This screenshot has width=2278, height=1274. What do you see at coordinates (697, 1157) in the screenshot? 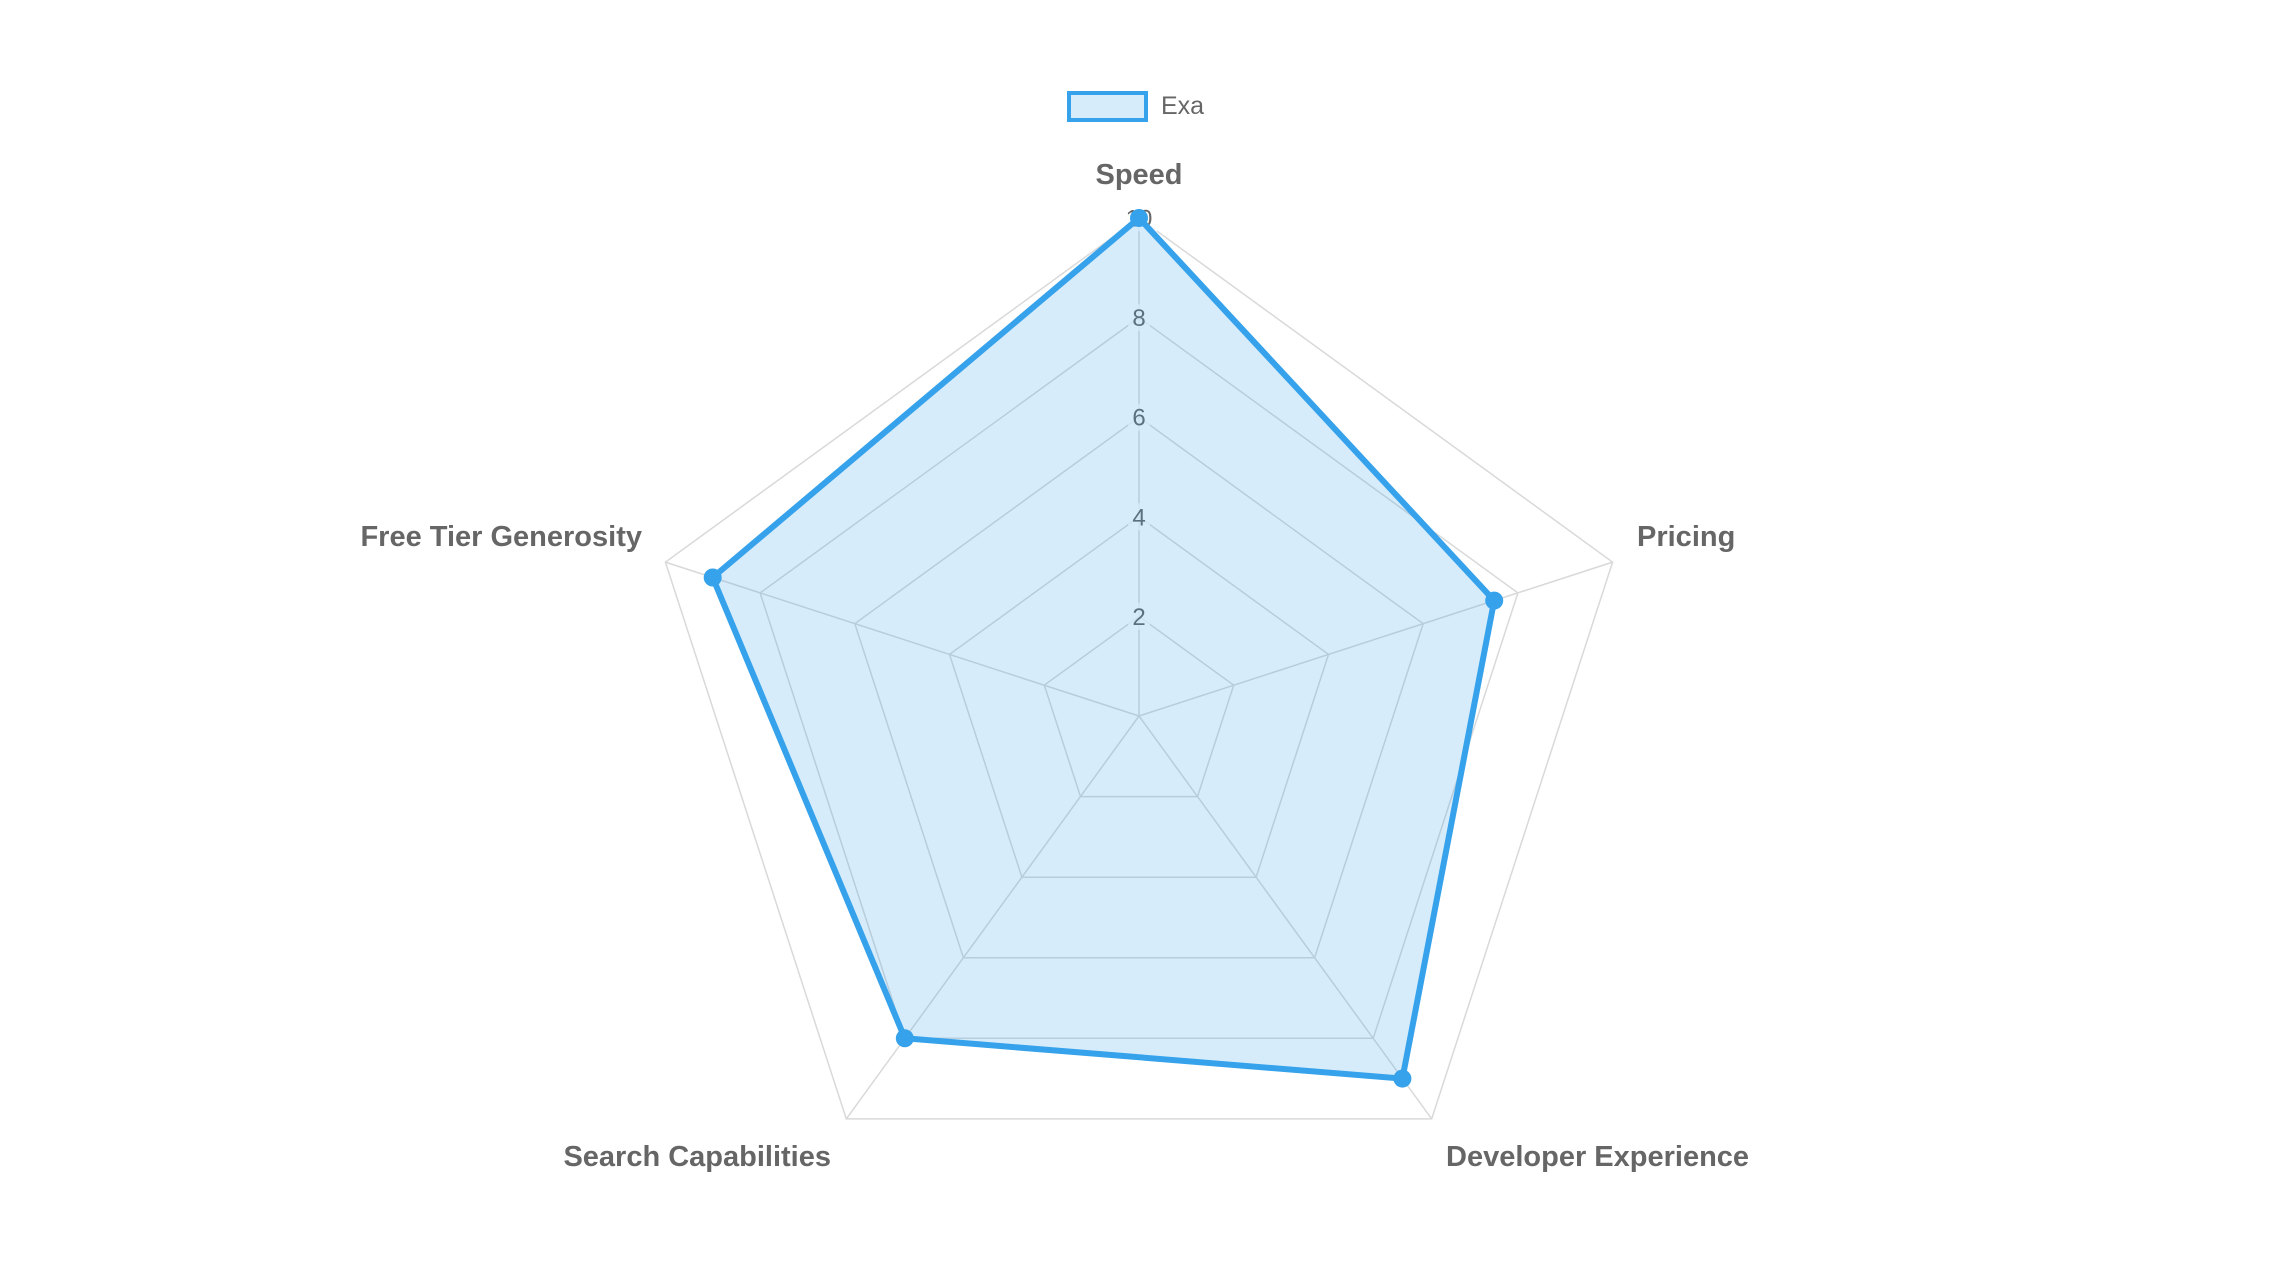
I see `axis-label-search-capabilities: Search Capabilities` at bounding box center [697, 1157].